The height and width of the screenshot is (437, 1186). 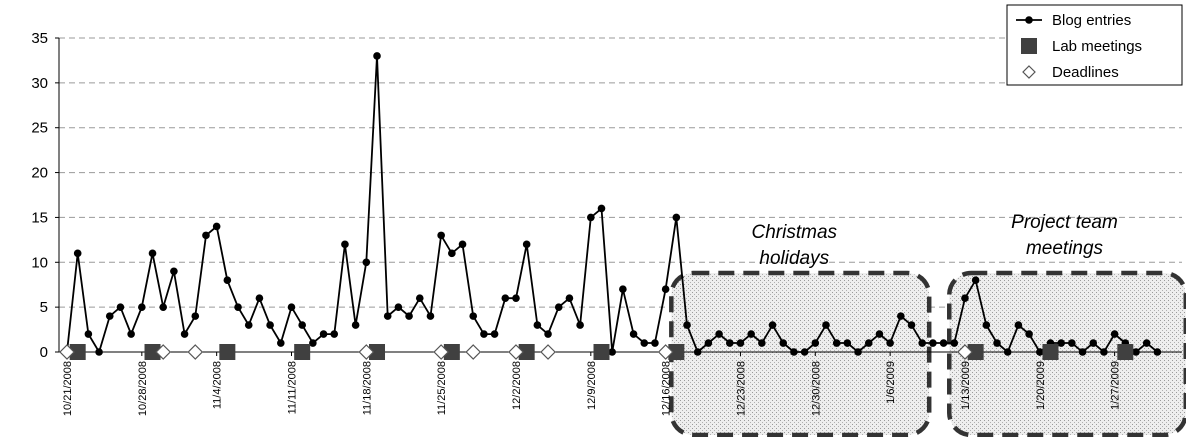 What do you see at coordinates (741, 388) in the screenshot?
I see `x-tick-label: 12/23/2008` at bounding box center [741, 388].